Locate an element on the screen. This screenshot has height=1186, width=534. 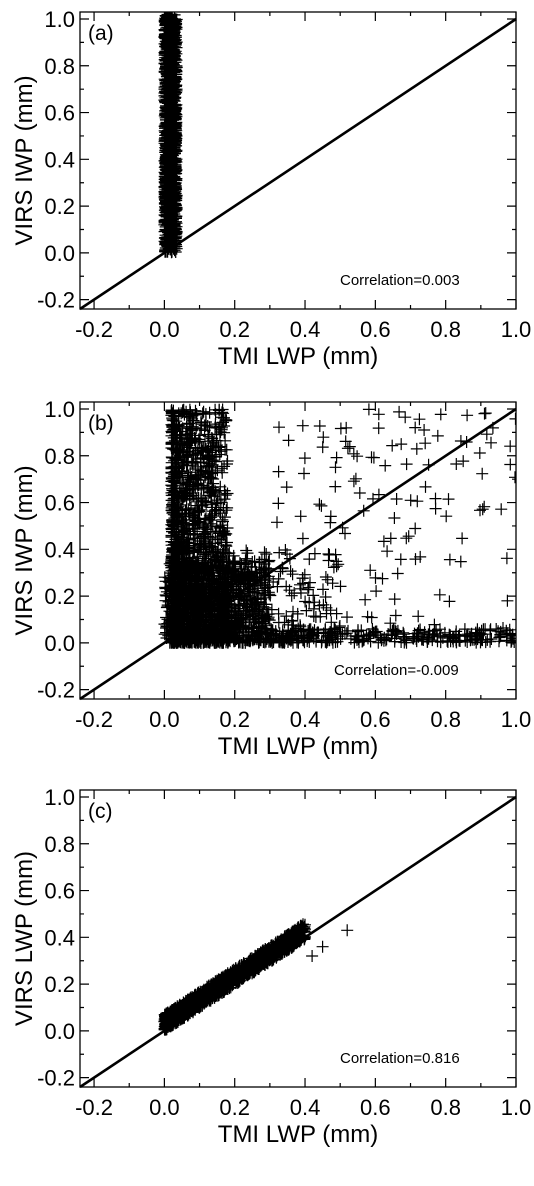
y-tick-label: 0.2 is located at coordinates (59, 596).